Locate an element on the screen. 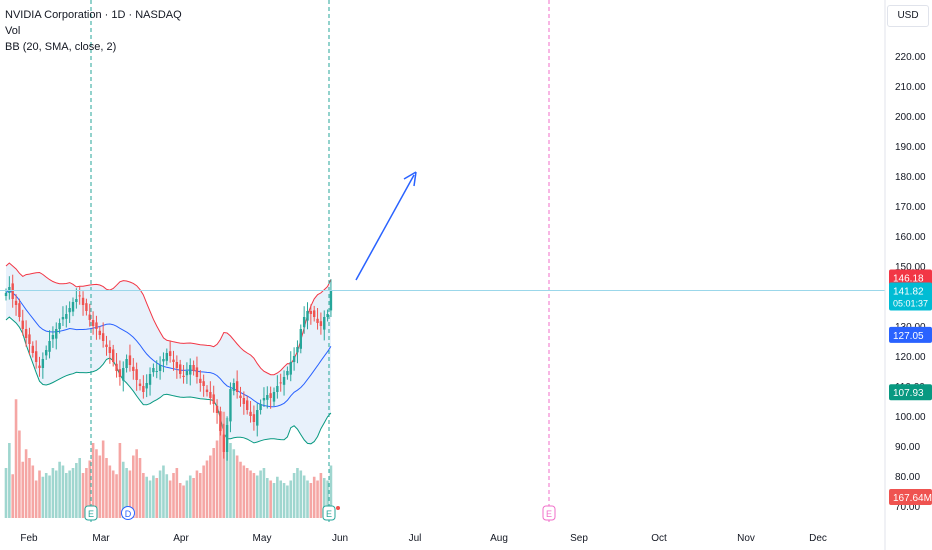 Image resolution: width=932 pixels, height=550 pixels. upper-band-line is located at coordinates (168, 319).